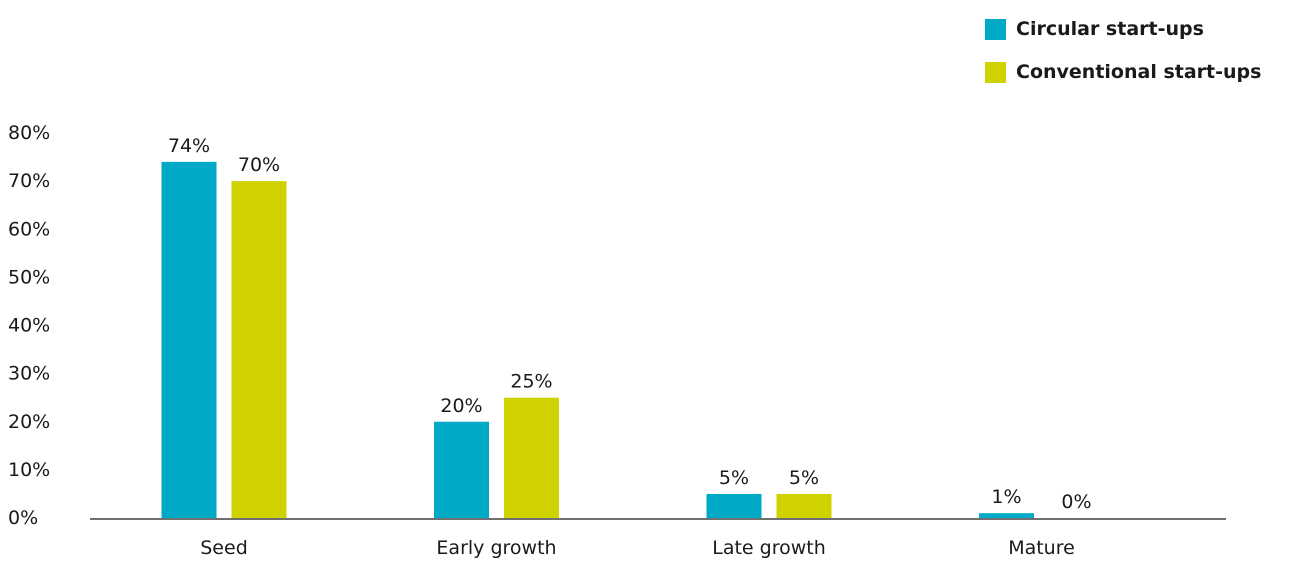 The height and width of the screenshot is (563, 1293). What do you see at coordinates (23, 518) in the screenshot?
I see `y-tick-label: 0%` at bounding box center [23, 518].